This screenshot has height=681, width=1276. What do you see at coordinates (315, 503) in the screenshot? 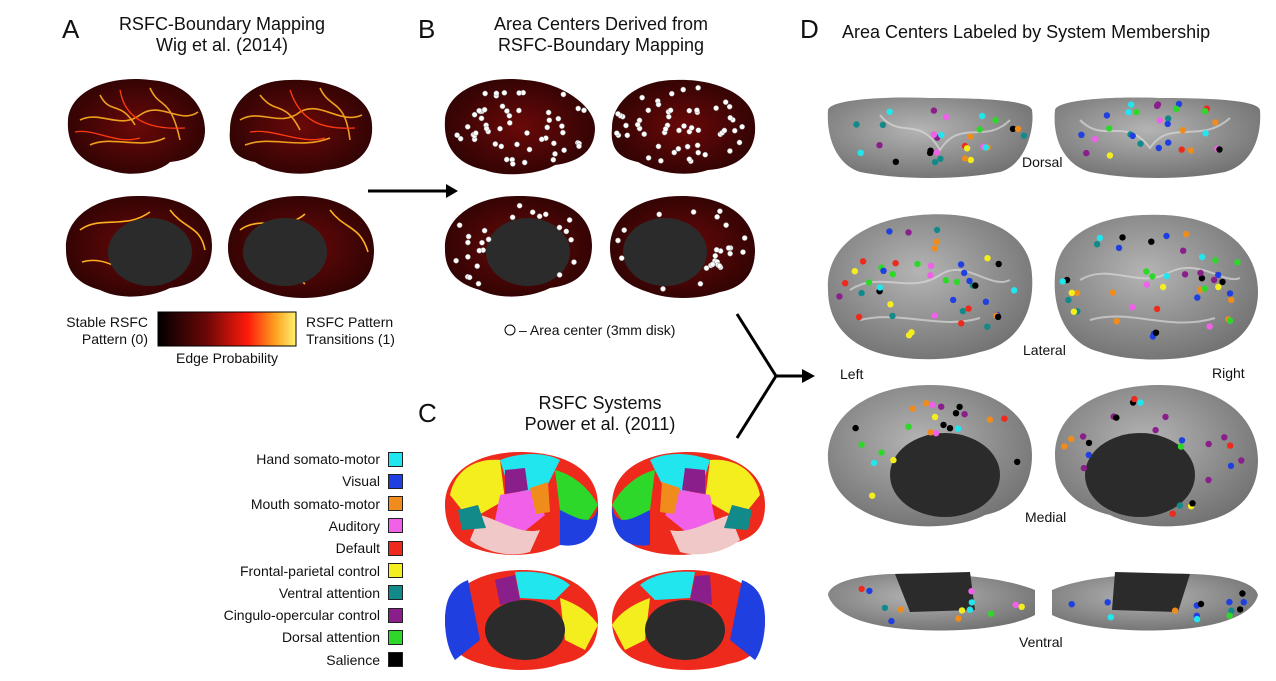
I see `legend-item-label: Mouth somato-motor` at bounding box center [315, 503].